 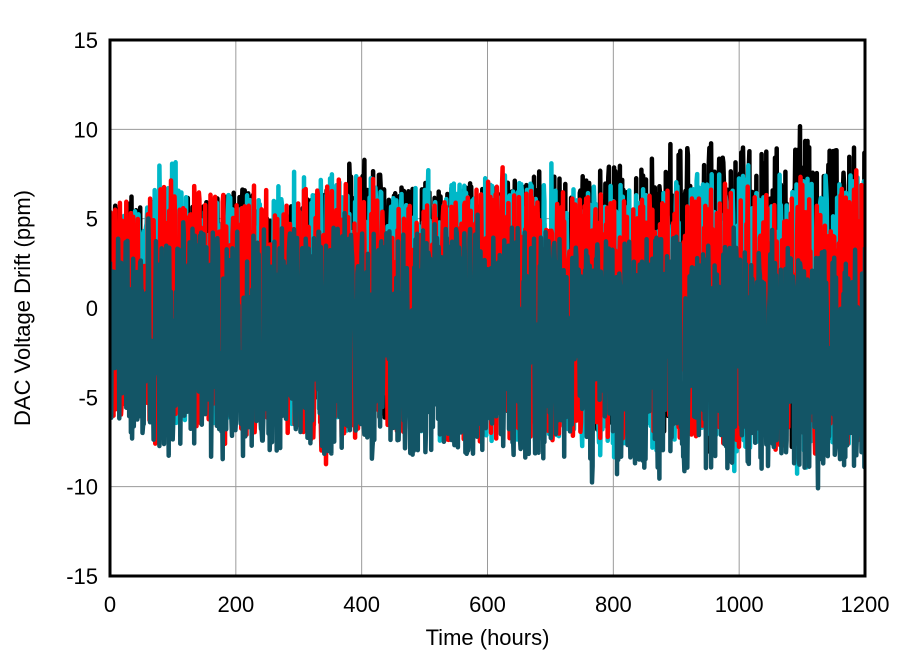 I want to click on y-tick-label: 5, so click(x=92, y=219).